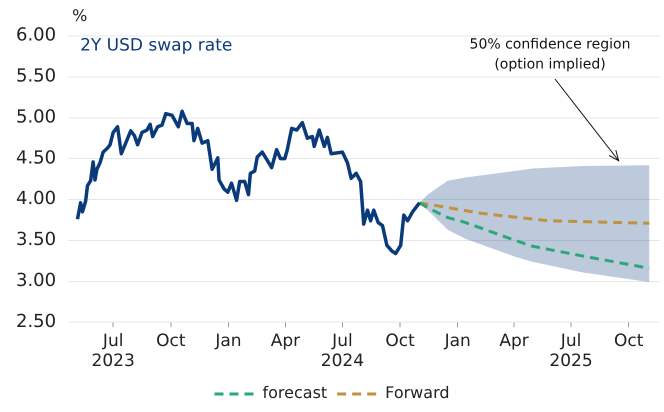 This screenshot has height=412, width=664. What do you see at coordinates (571, 351) in the screenshot?
I see `x-tick-label: Jul 2025` at bounding box center [571, 351].